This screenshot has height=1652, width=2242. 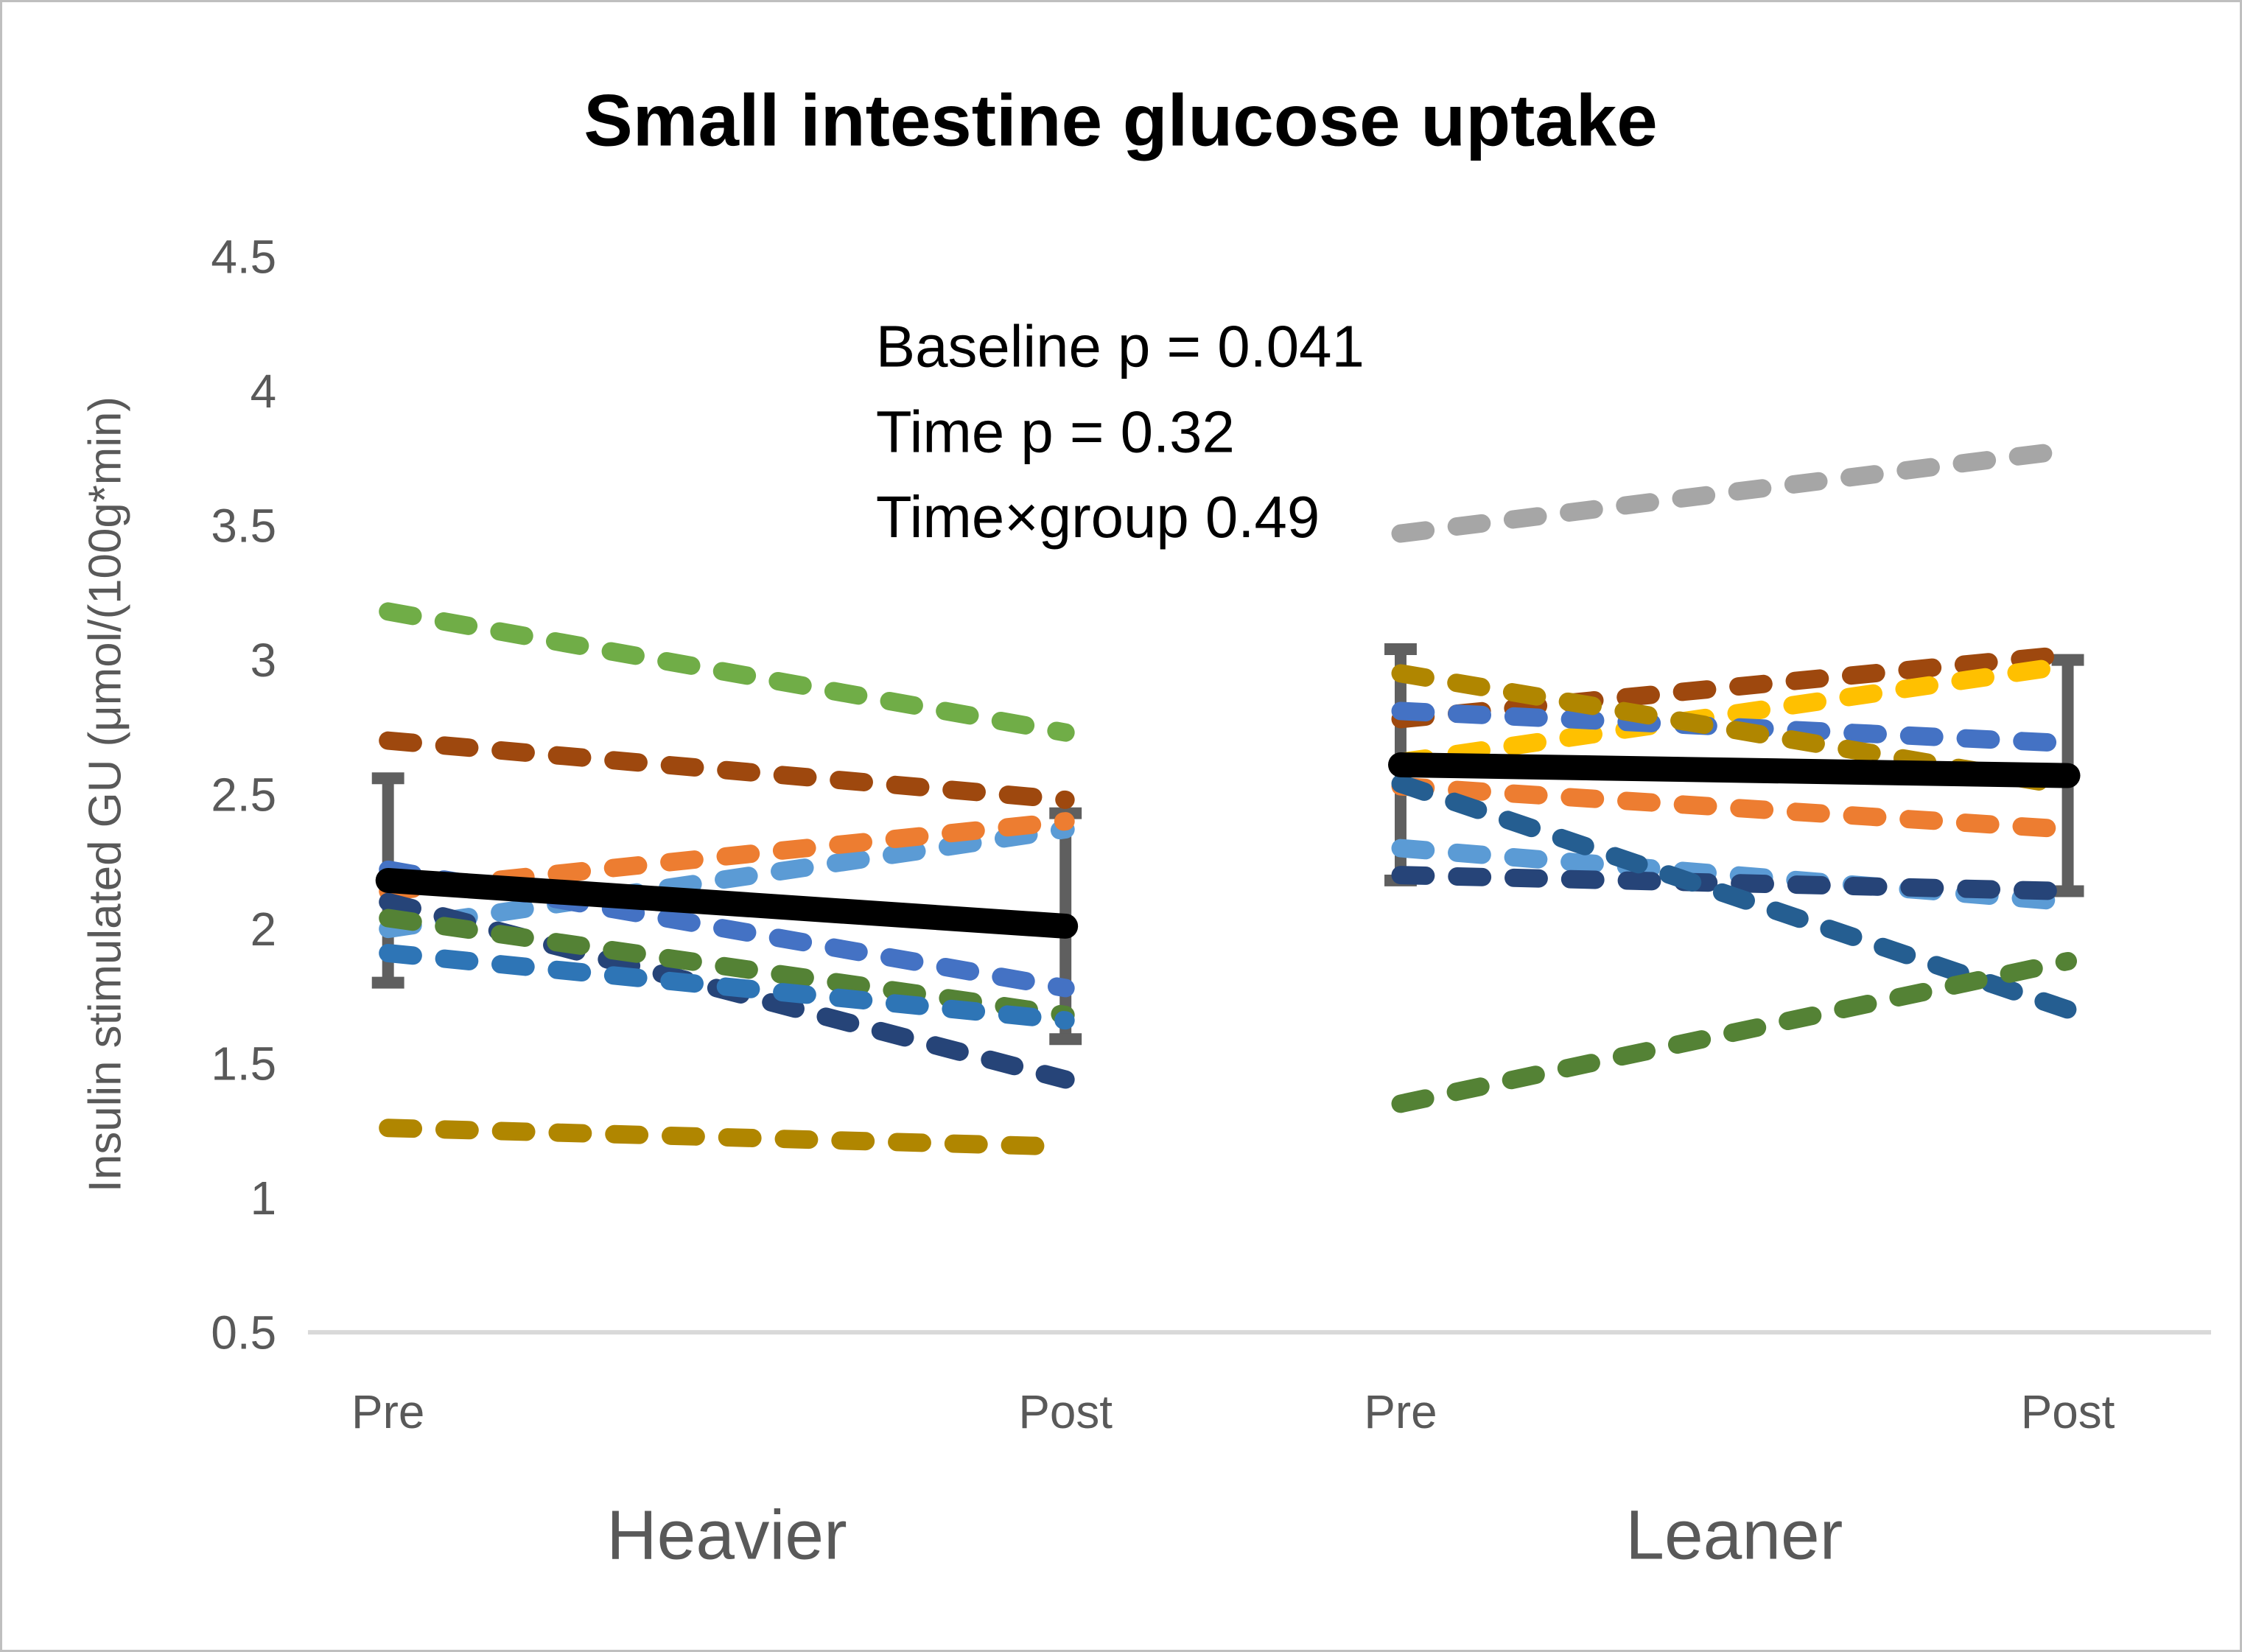 What do you see at coordinates (1056, 431) in the screenshot?
I see `annotation-line: Time p = 0.32` at bounding box center [1056, 431].